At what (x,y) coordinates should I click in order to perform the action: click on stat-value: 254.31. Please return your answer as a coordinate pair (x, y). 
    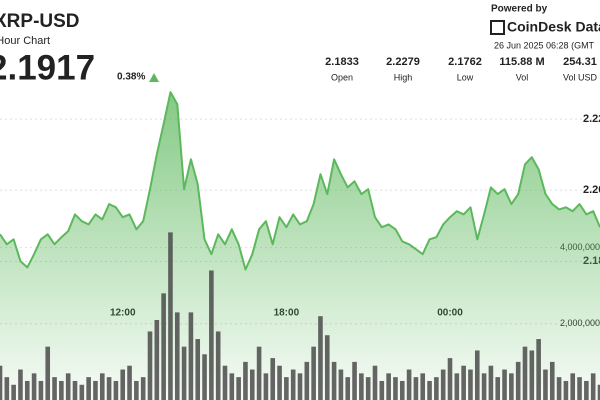
    Looking at the image, I should click on (580, 62).